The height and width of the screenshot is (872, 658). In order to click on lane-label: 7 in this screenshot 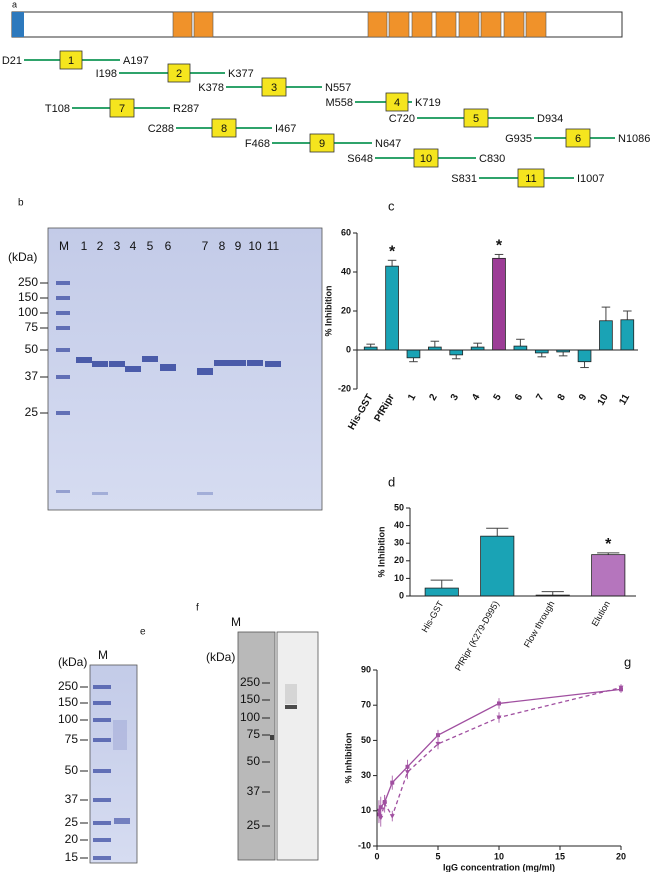, I will do `click(205, 246)`.